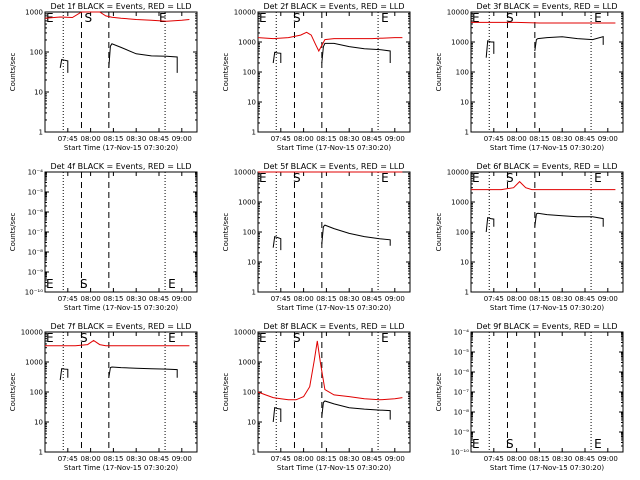 The image size is (640, 480). Describe the element at coordinates (460, 453) in the screenshot. I see `y-tick-label: 10⁻¹⁰` at that location.